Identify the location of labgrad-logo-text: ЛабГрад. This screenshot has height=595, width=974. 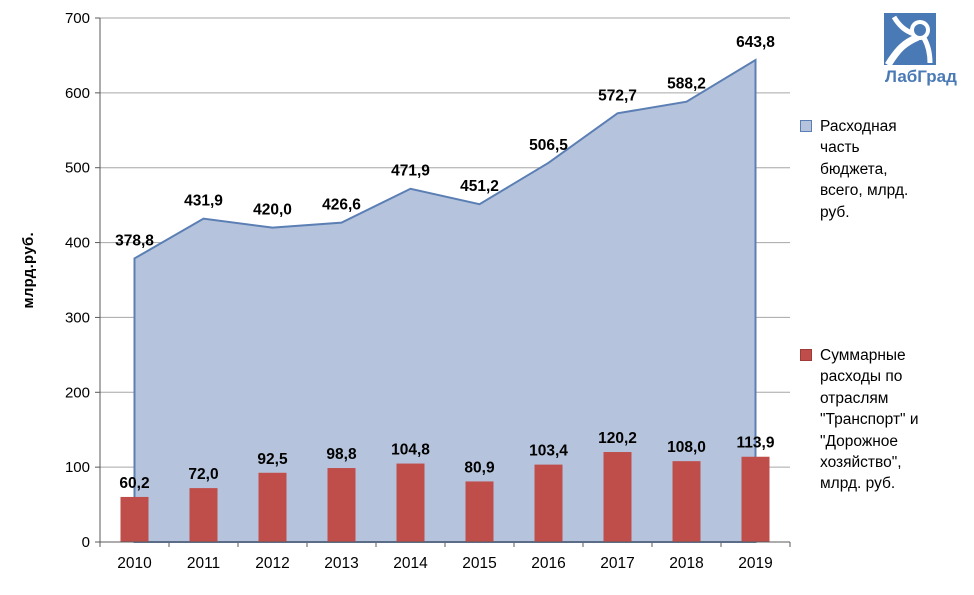
(921, 76).